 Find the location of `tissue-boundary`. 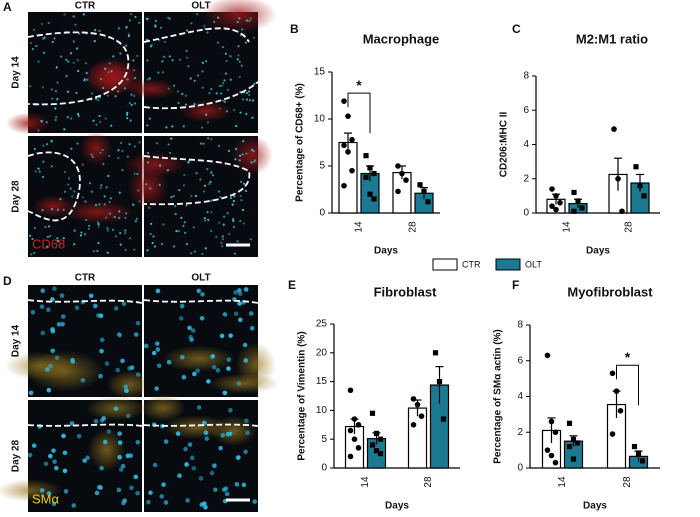

tissue-boundary is located at coordinates (85, 425).